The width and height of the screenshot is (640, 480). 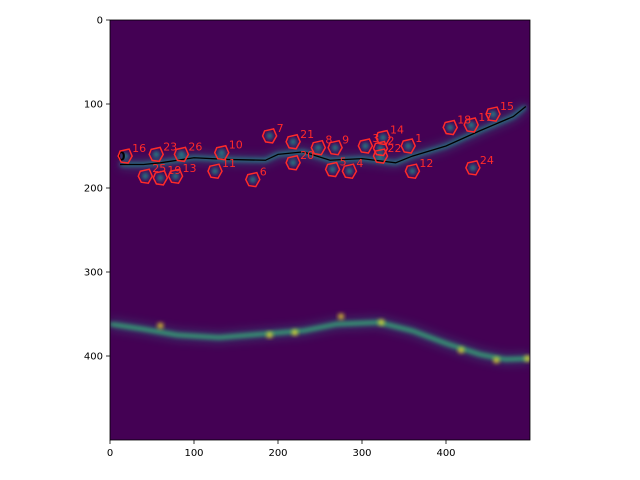 I want to click on roi-24: 24, so click(x=479, y=165).